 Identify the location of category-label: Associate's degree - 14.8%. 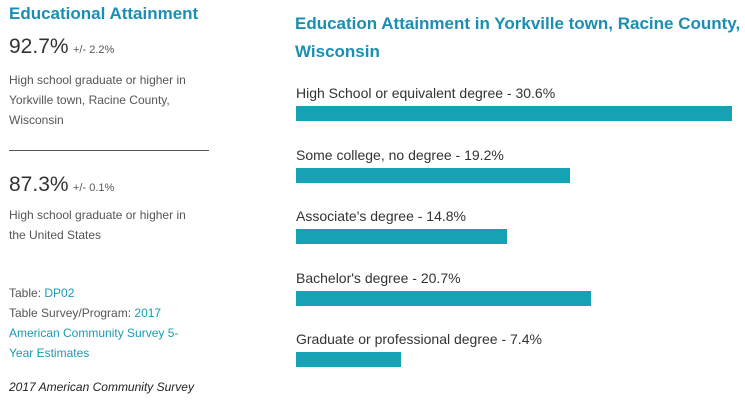
(381, 216).